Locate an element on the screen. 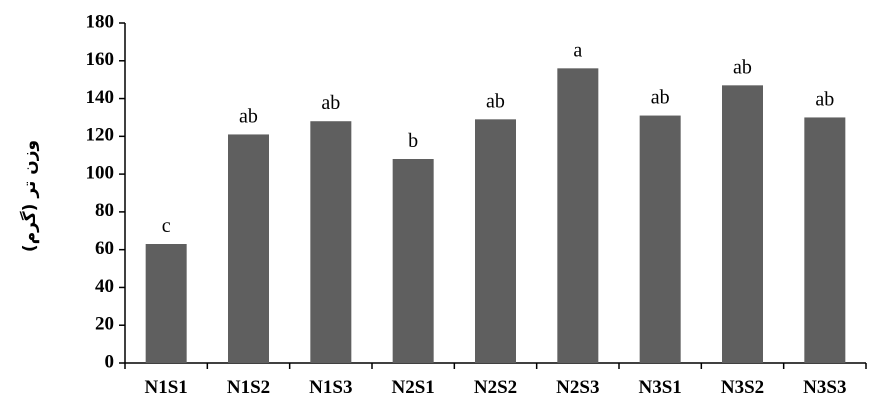 This screenshot has height=405, width=869. bar-n3s1 is located at coordinates (660, 239).